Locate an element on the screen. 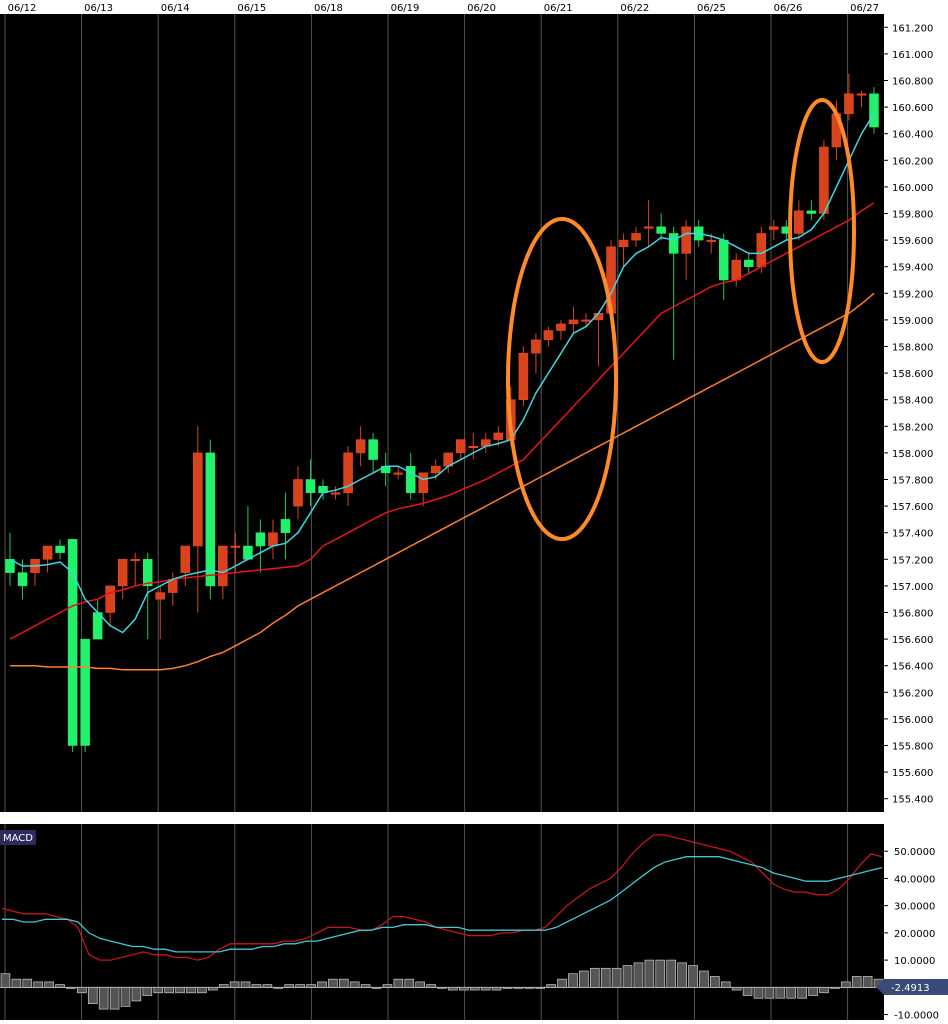  price-tick-label: 158.000 is located at coordinates (912, 454).